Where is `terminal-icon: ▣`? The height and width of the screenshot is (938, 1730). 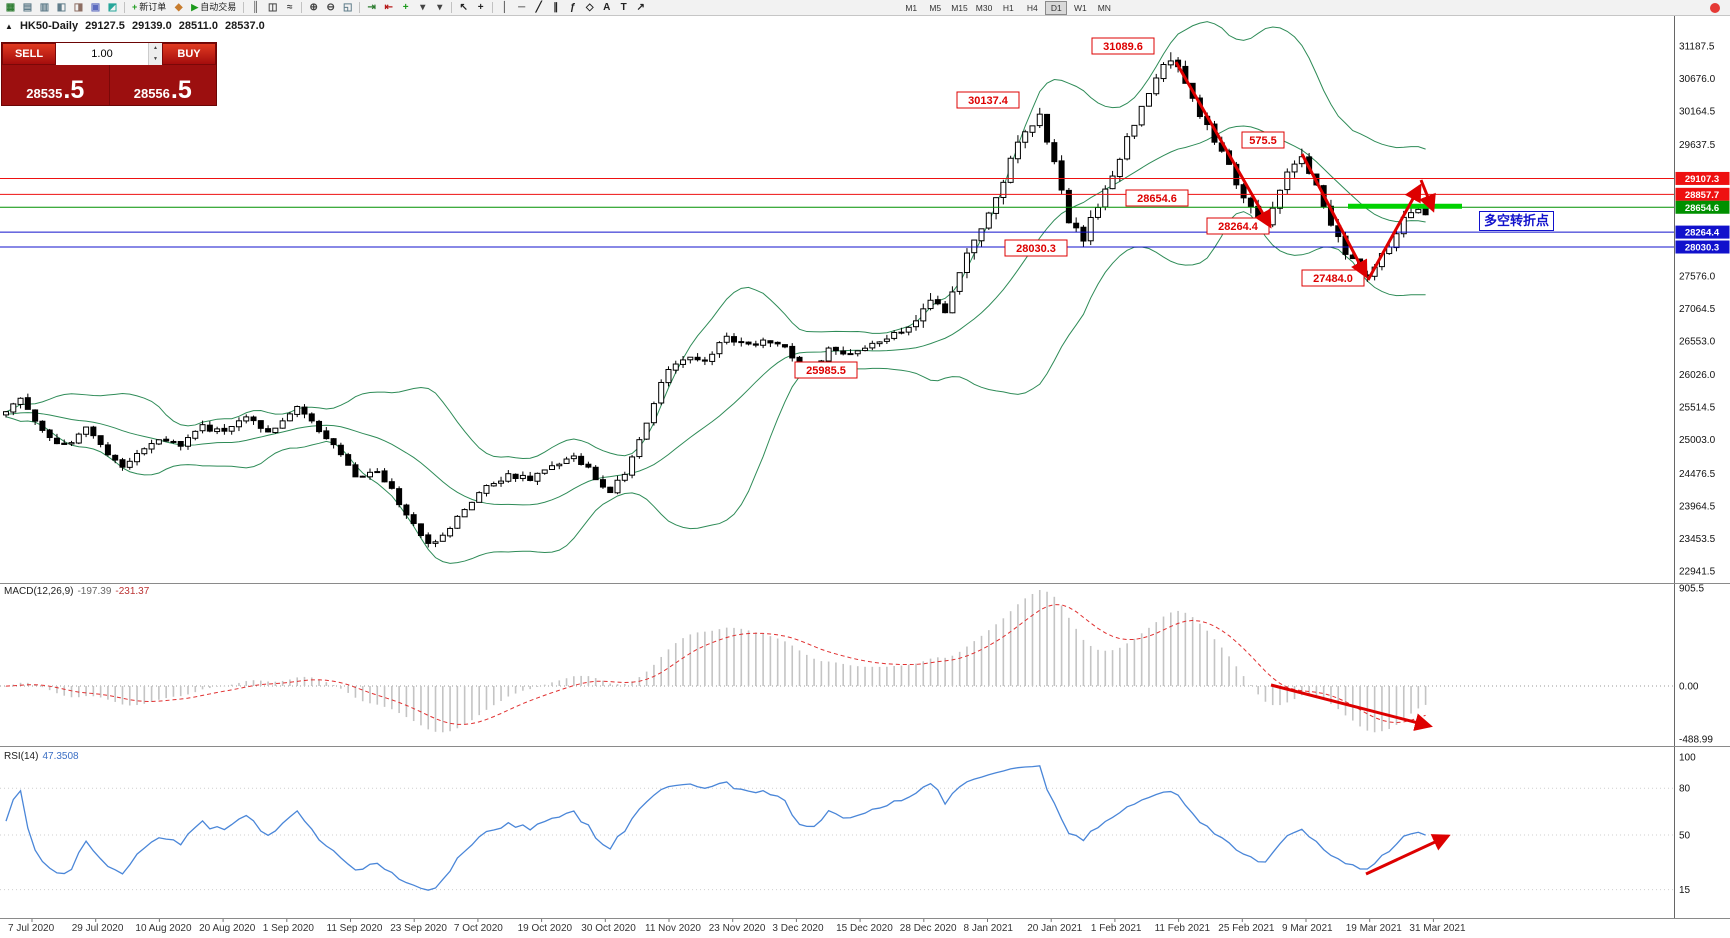
terminal-icon: ▣ is located at coordinates (95, 7).